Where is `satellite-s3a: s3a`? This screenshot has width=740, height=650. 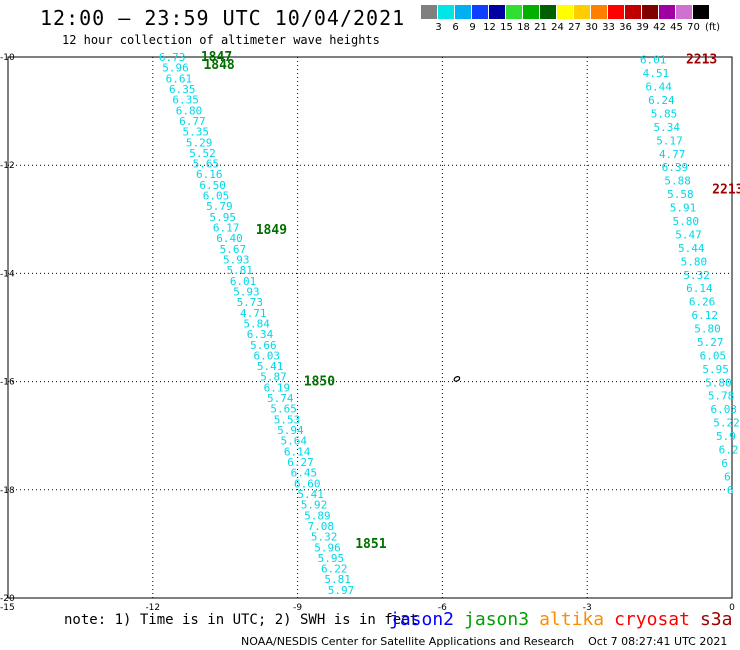 satellite-s3a: s3a is located at coordinates (716, 619).